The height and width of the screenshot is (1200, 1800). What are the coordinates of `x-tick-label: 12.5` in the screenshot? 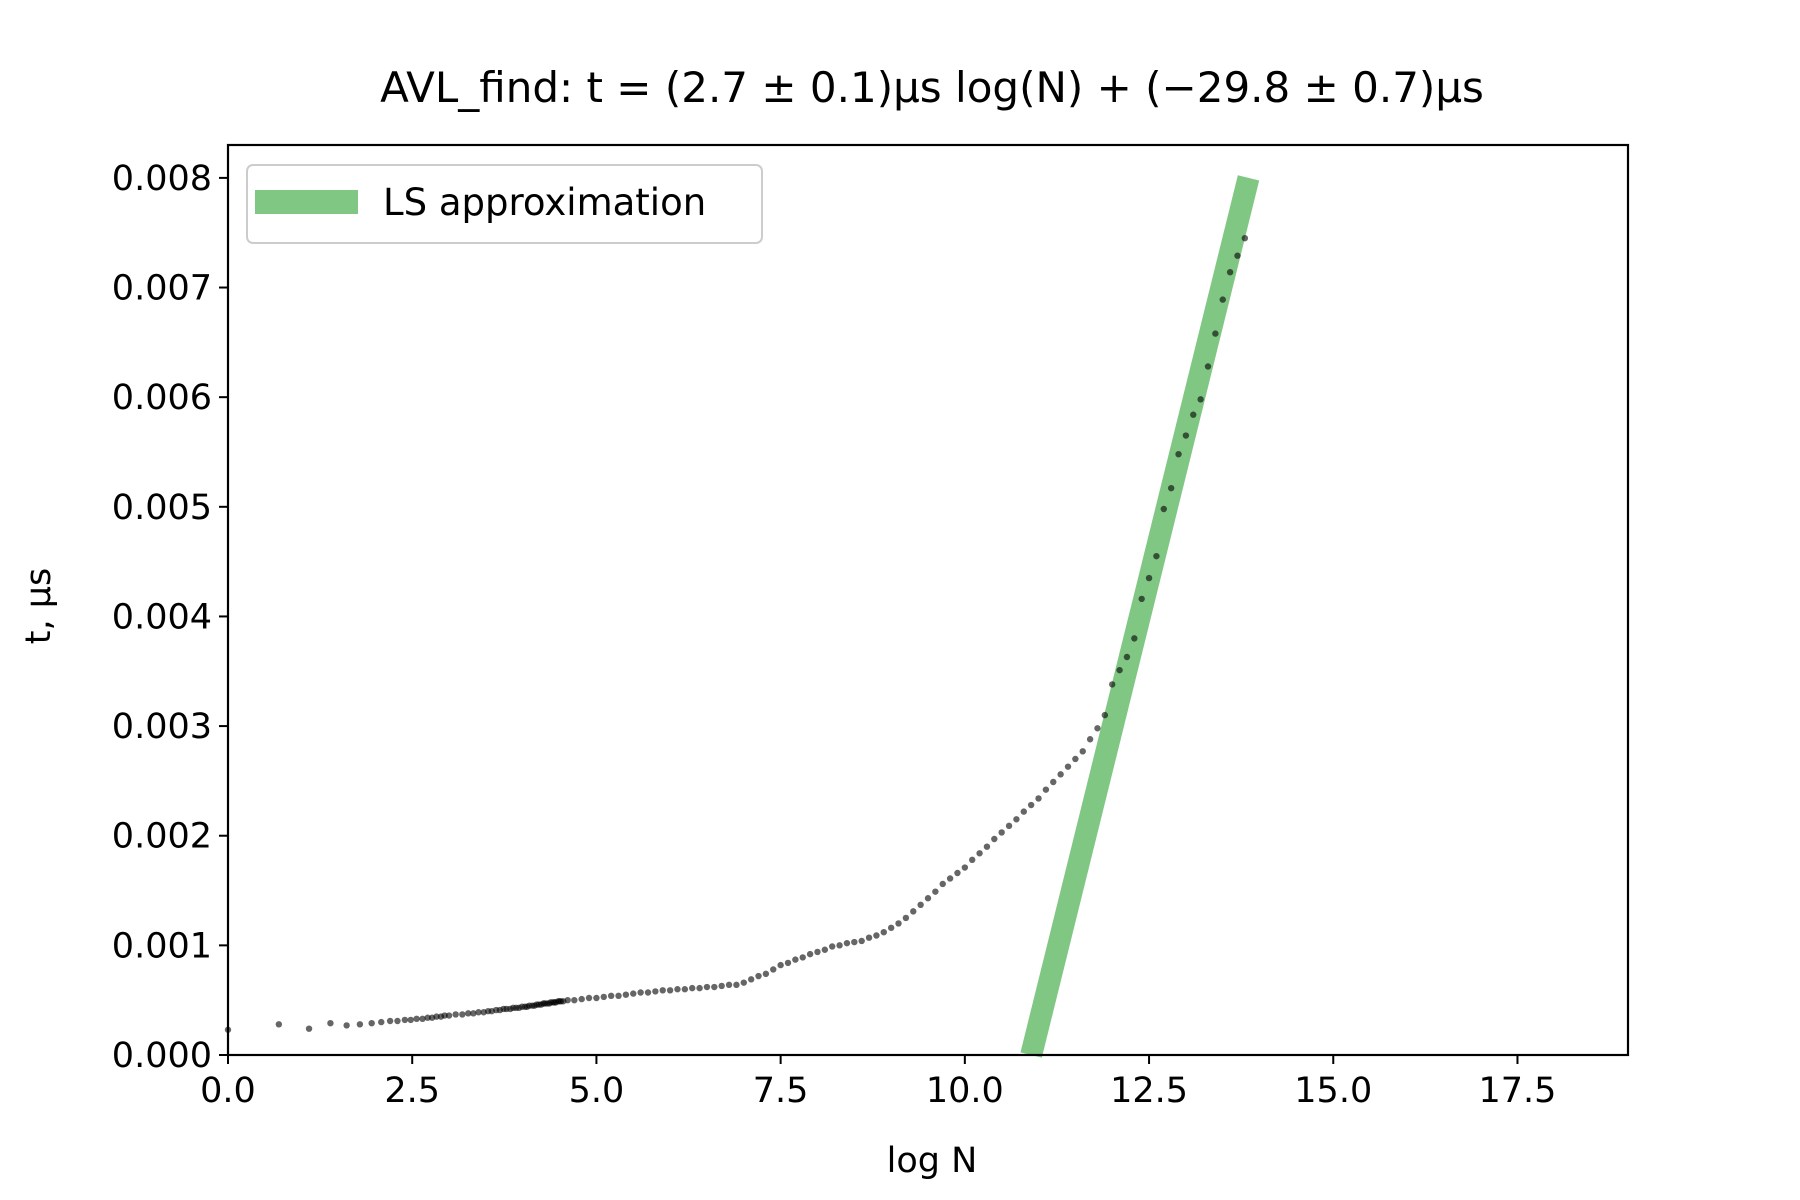 It's located at (1149, 1091).